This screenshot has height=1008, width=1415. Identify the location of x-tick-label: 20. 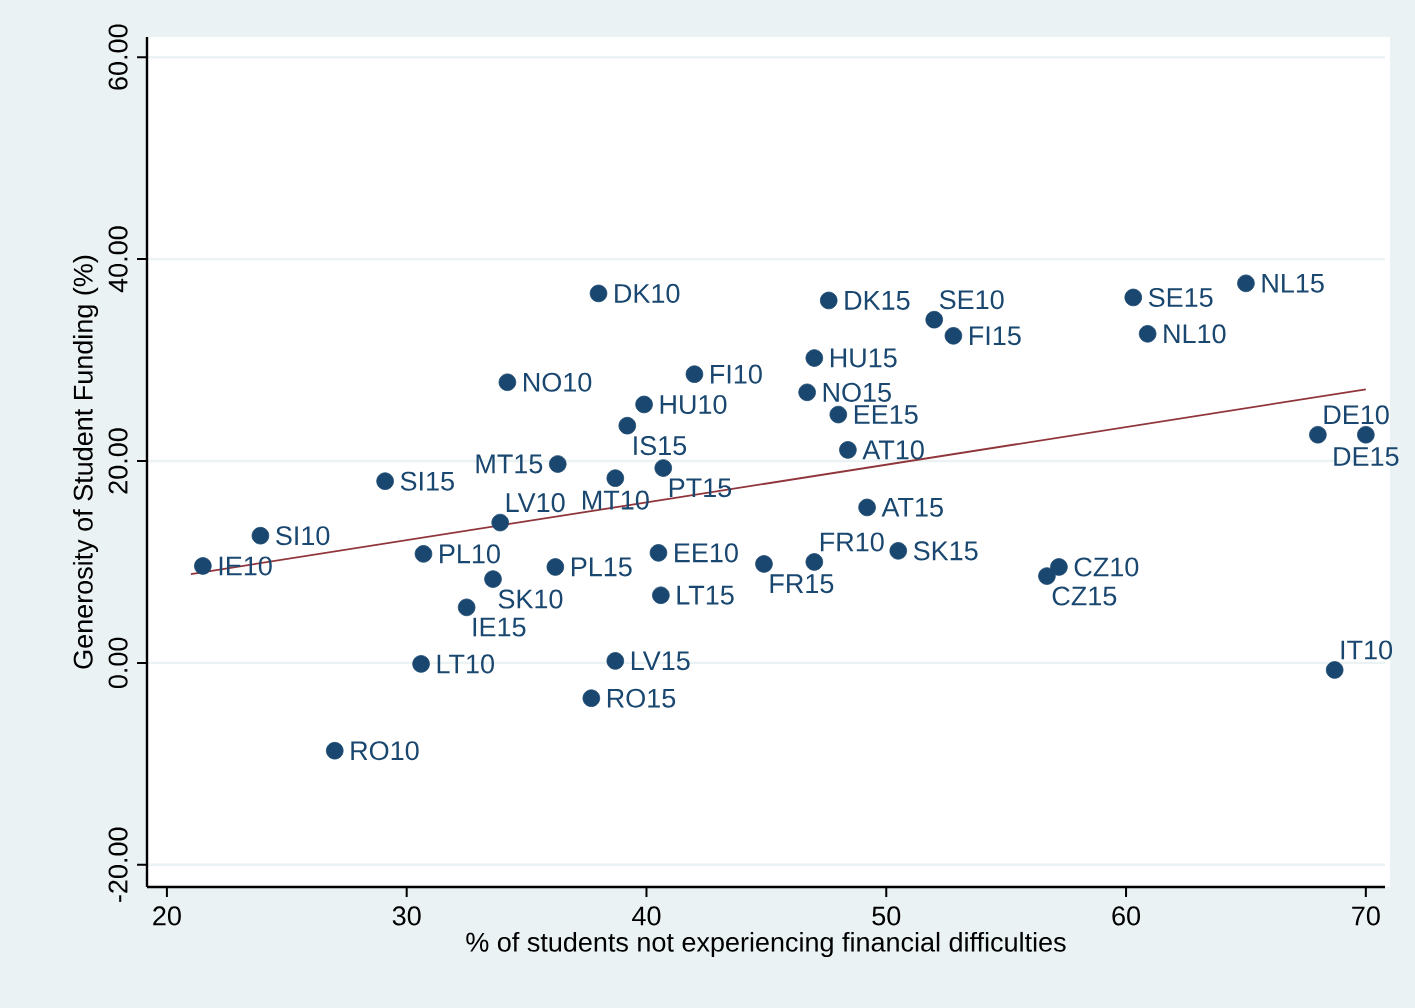
(167, 916).